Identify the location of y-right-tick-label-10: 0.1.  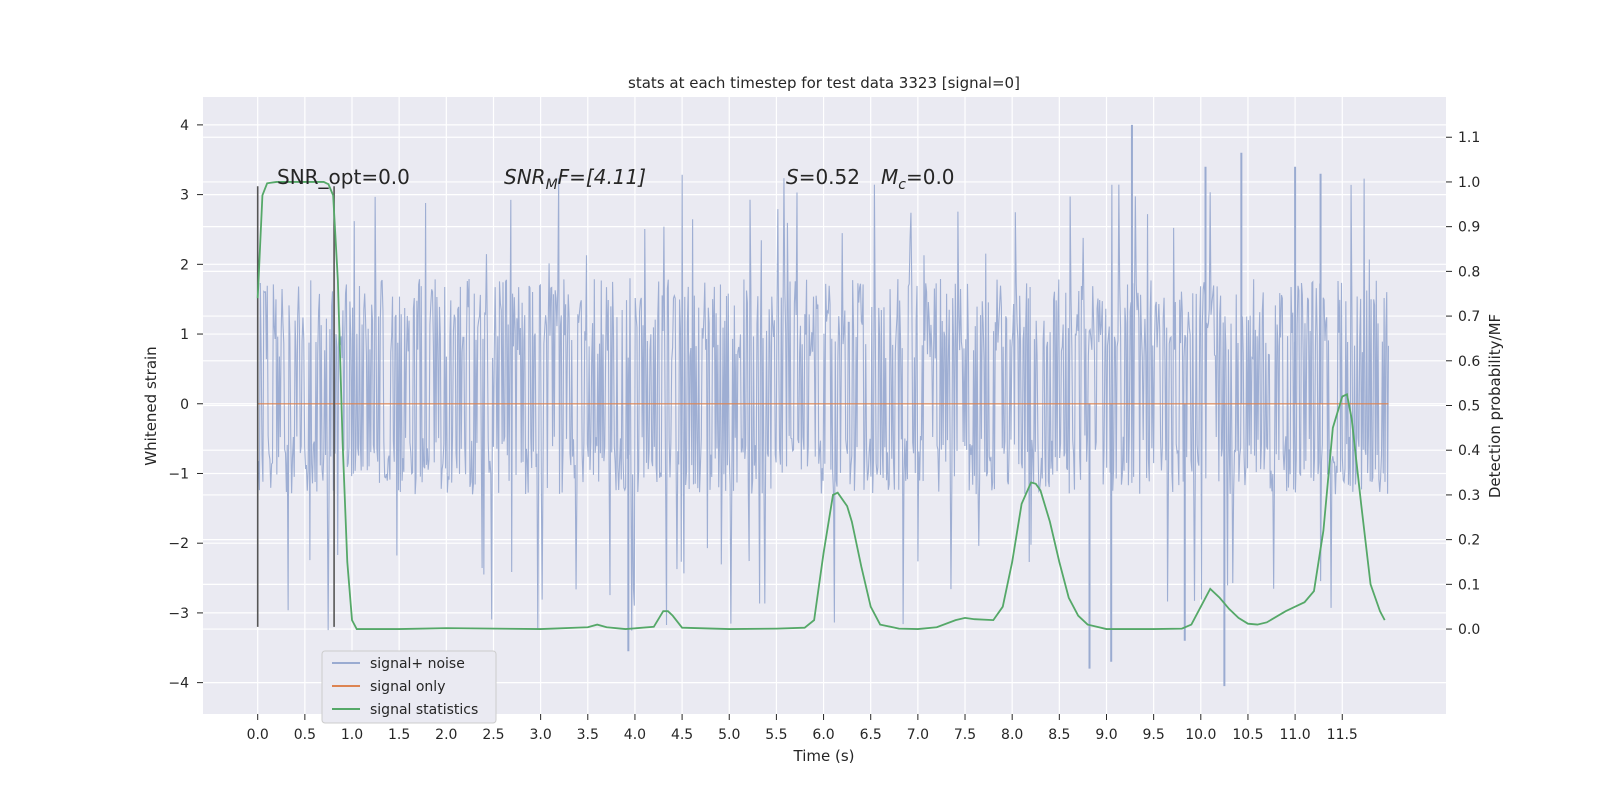
(1469, 585).